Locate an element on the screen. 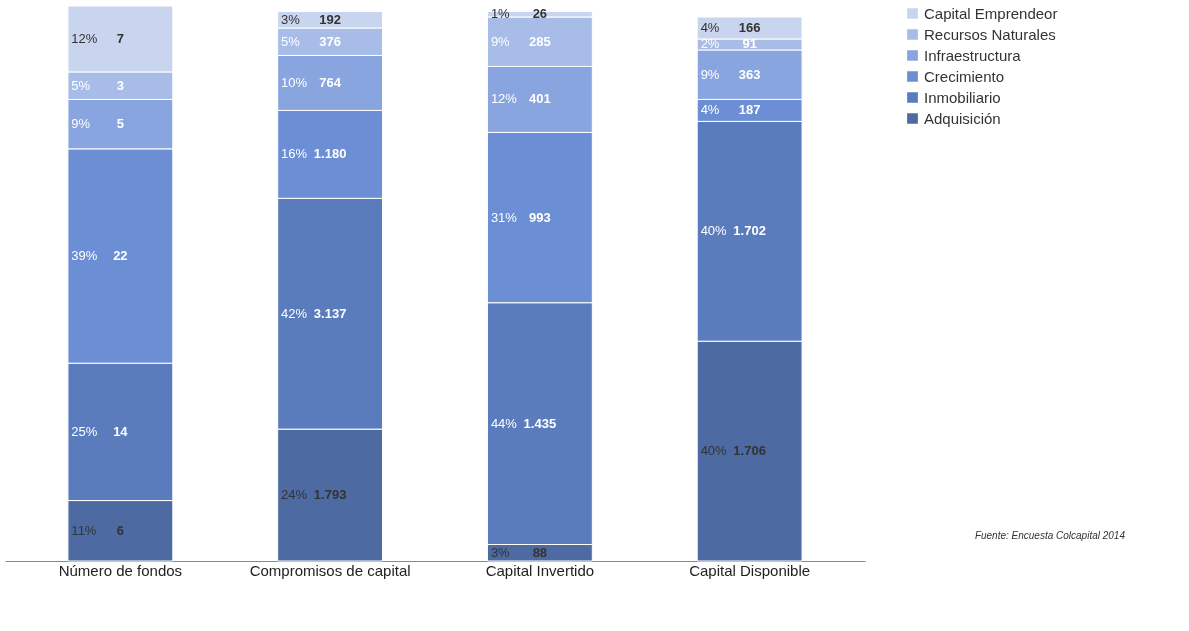 This screenshot has height=631, width=1189. data-label: 42% is located at coordinates (294, 313).